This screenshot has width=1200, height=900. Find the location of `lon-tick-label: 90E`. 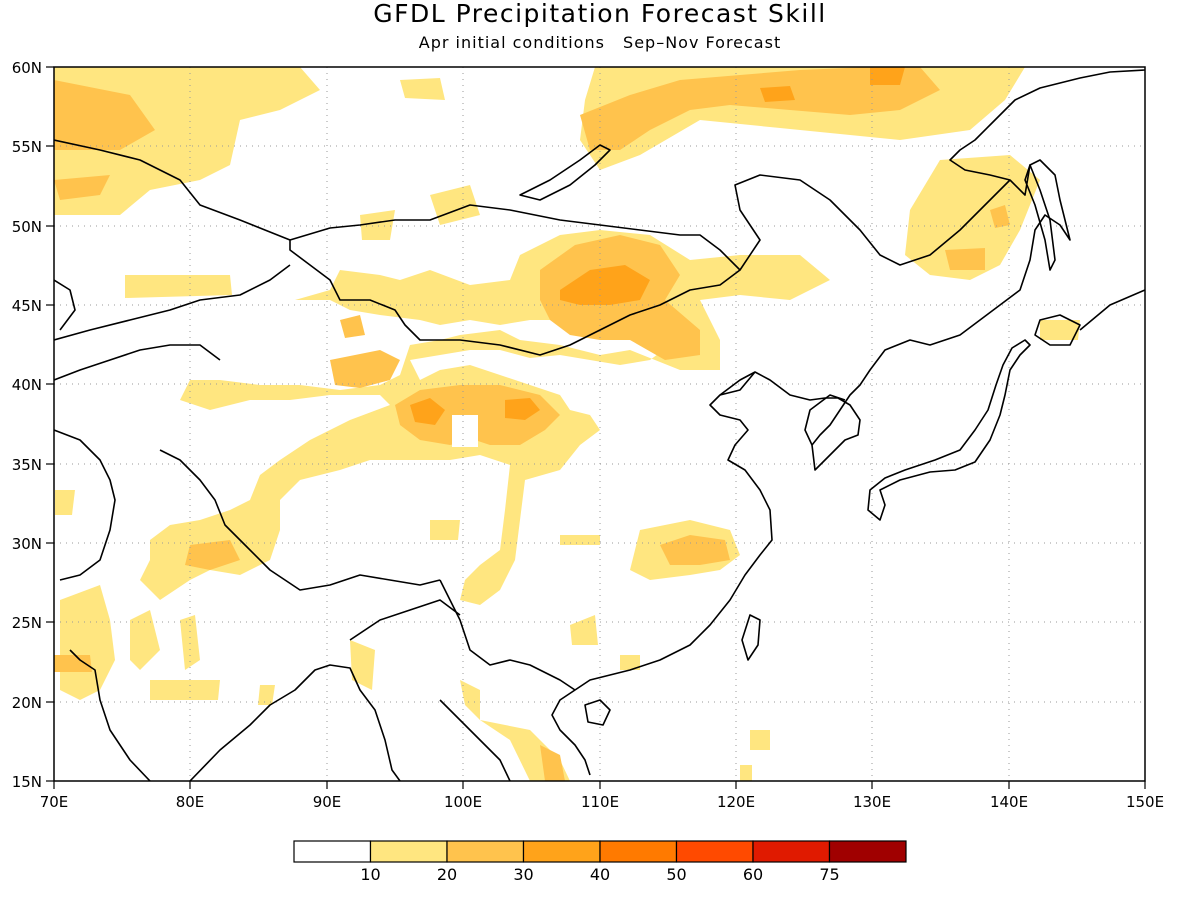

lon-tick-label: 90E is located at coordinates (327, 802).